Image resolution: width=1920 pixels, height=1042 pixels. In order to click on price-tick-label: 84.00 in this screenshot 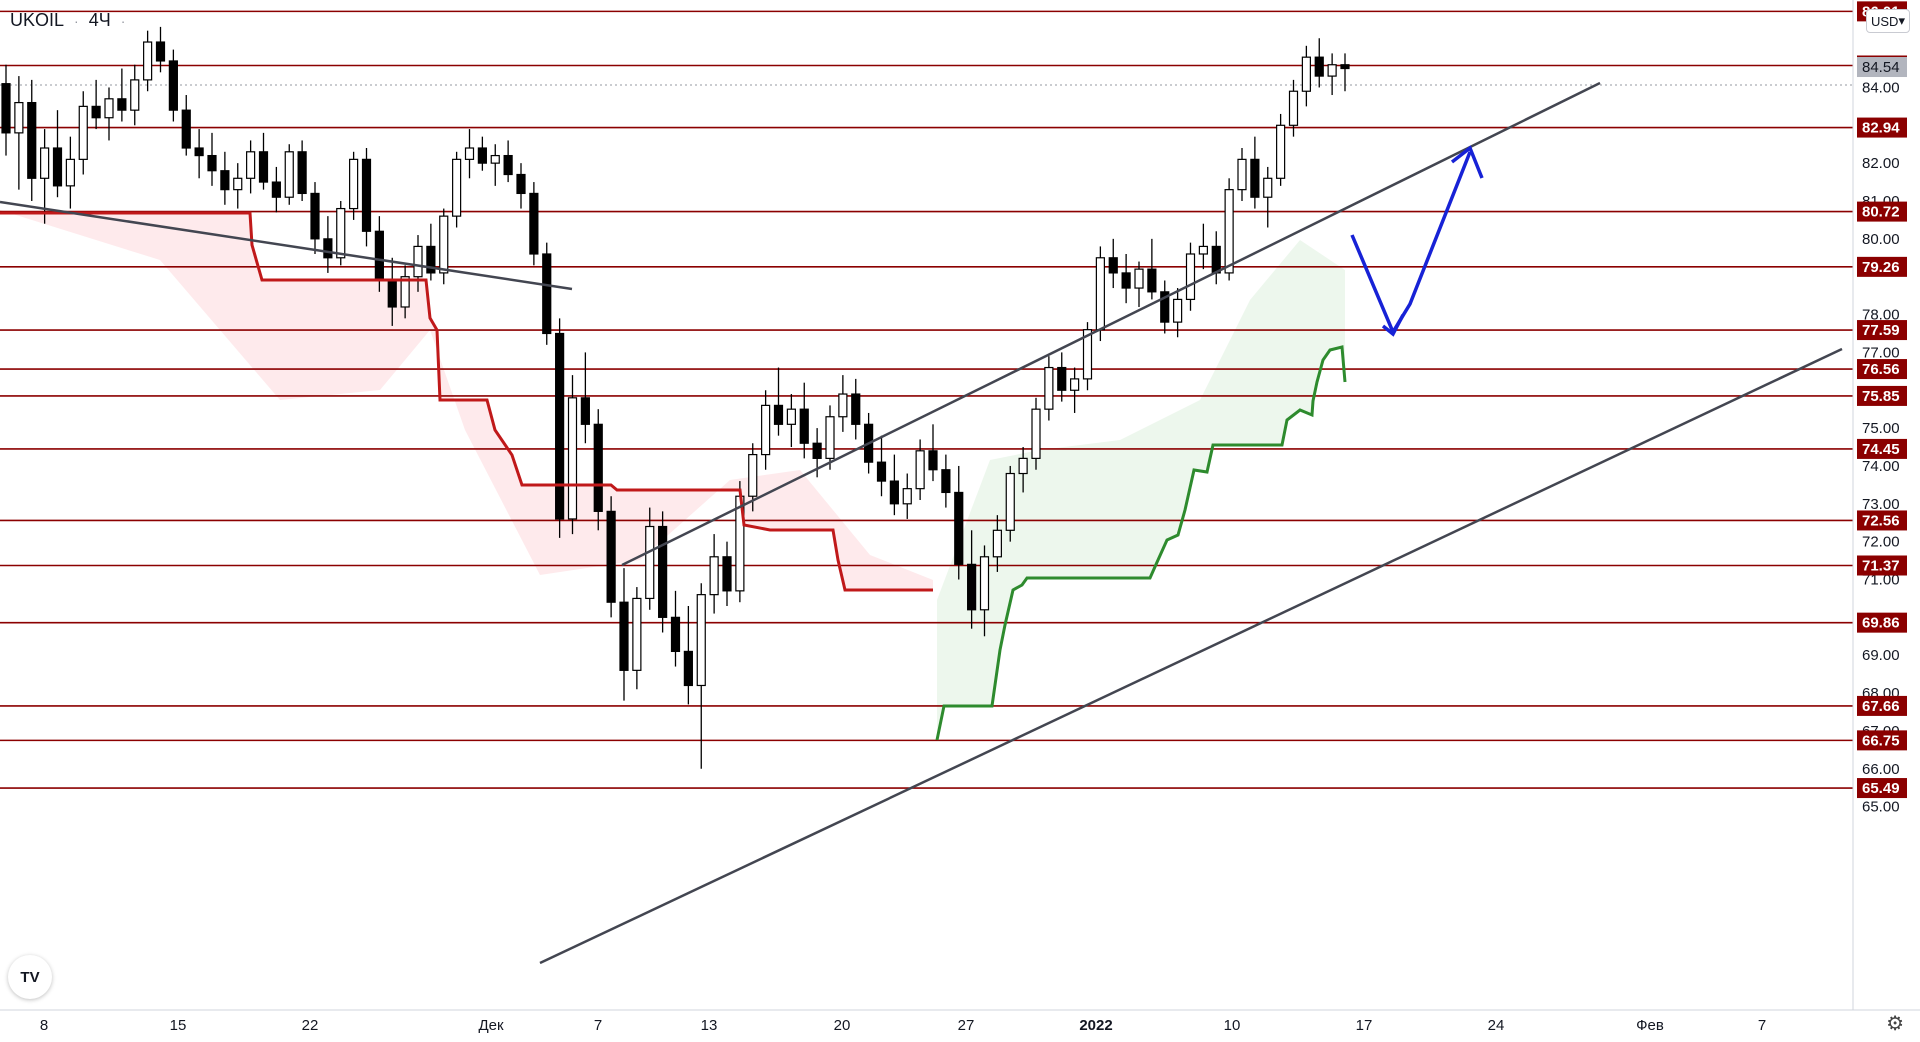, I will do `click(1881, 87)`.